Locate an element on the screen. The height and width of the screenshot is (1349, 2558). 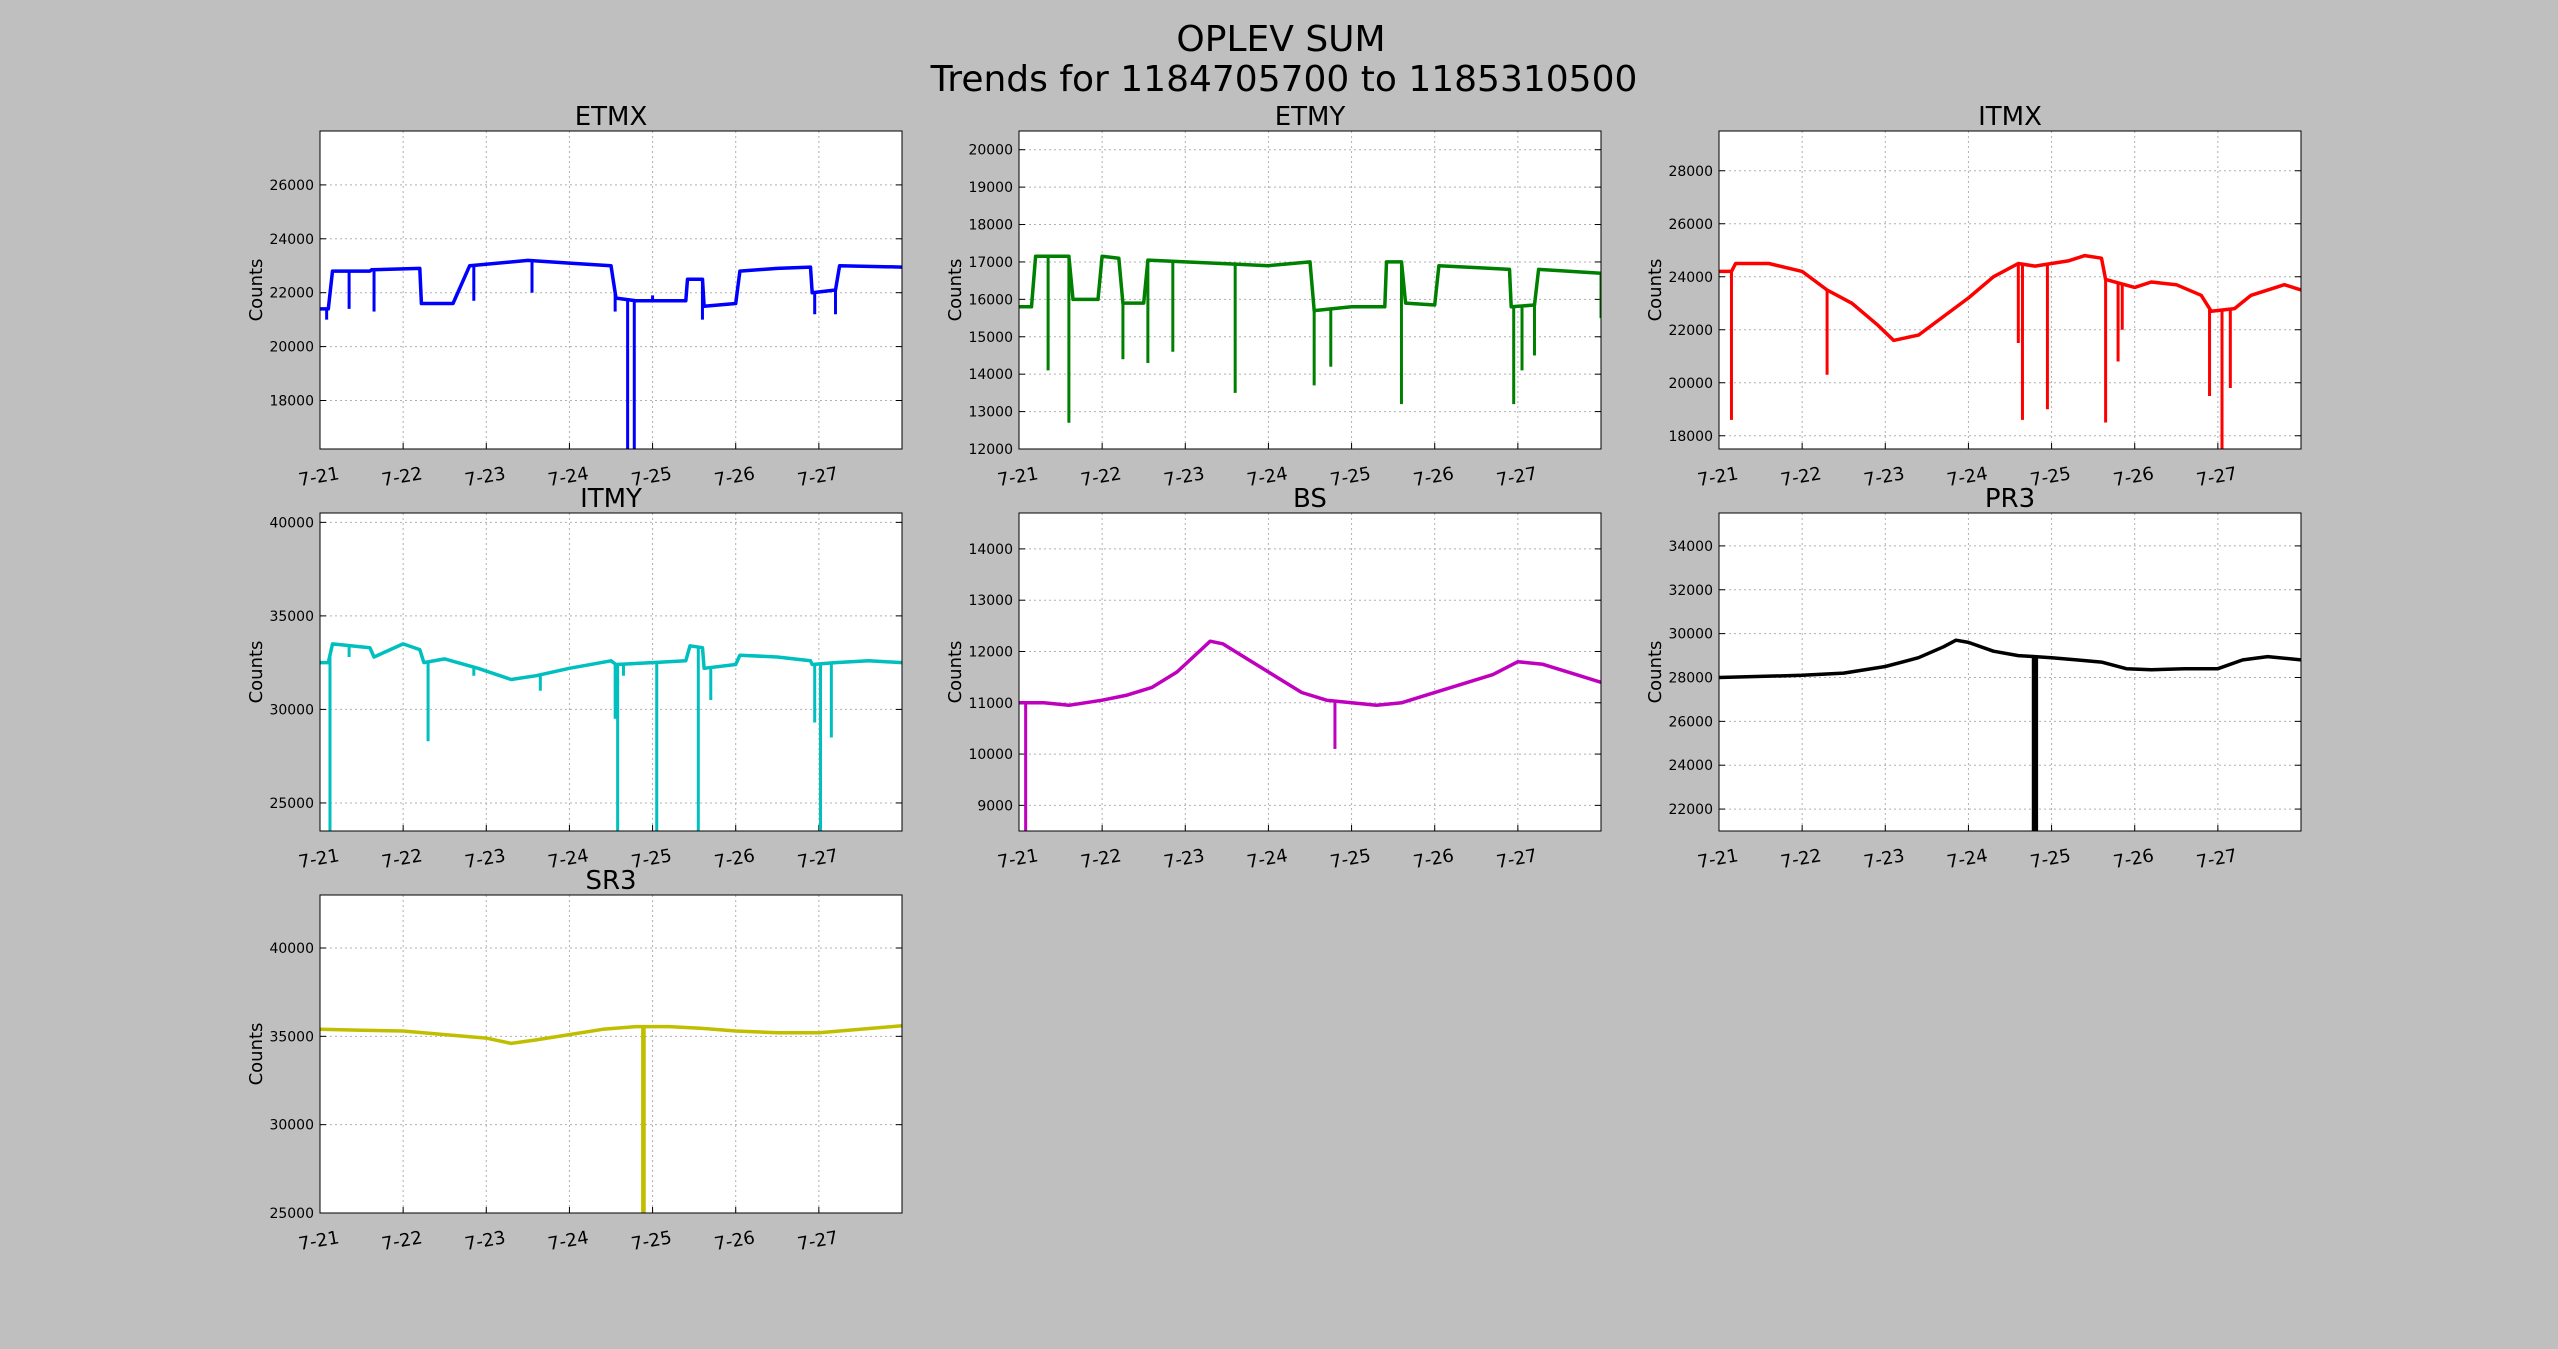
bs-ytick-label-0: 9000 is located at coordinates (995, 806).